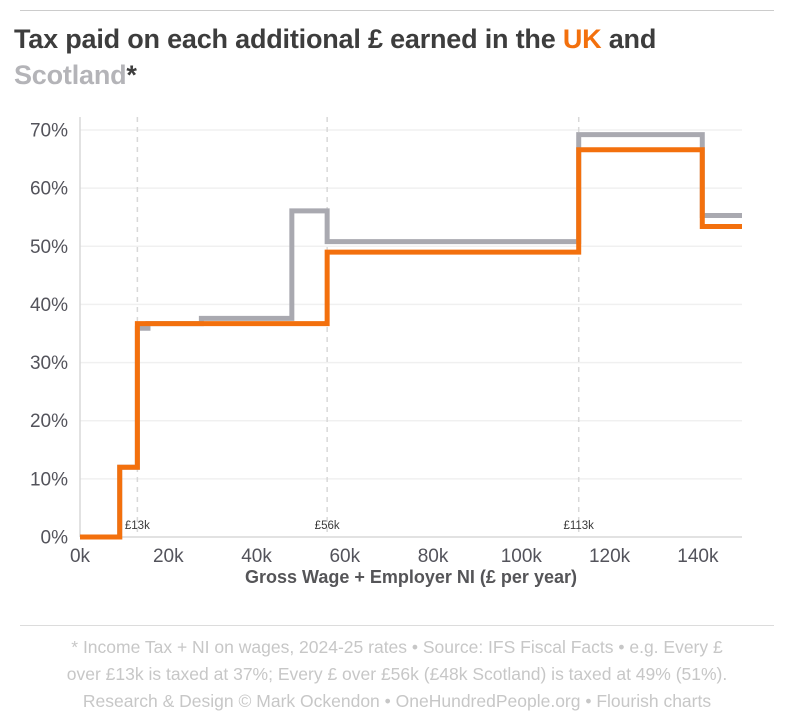 The height and width of the screenshot is (724, 794). What do you see at coordinates (610, 556) in the screenshot?
I see `x-tick-label: 120k` at bounding box center [610, 556].